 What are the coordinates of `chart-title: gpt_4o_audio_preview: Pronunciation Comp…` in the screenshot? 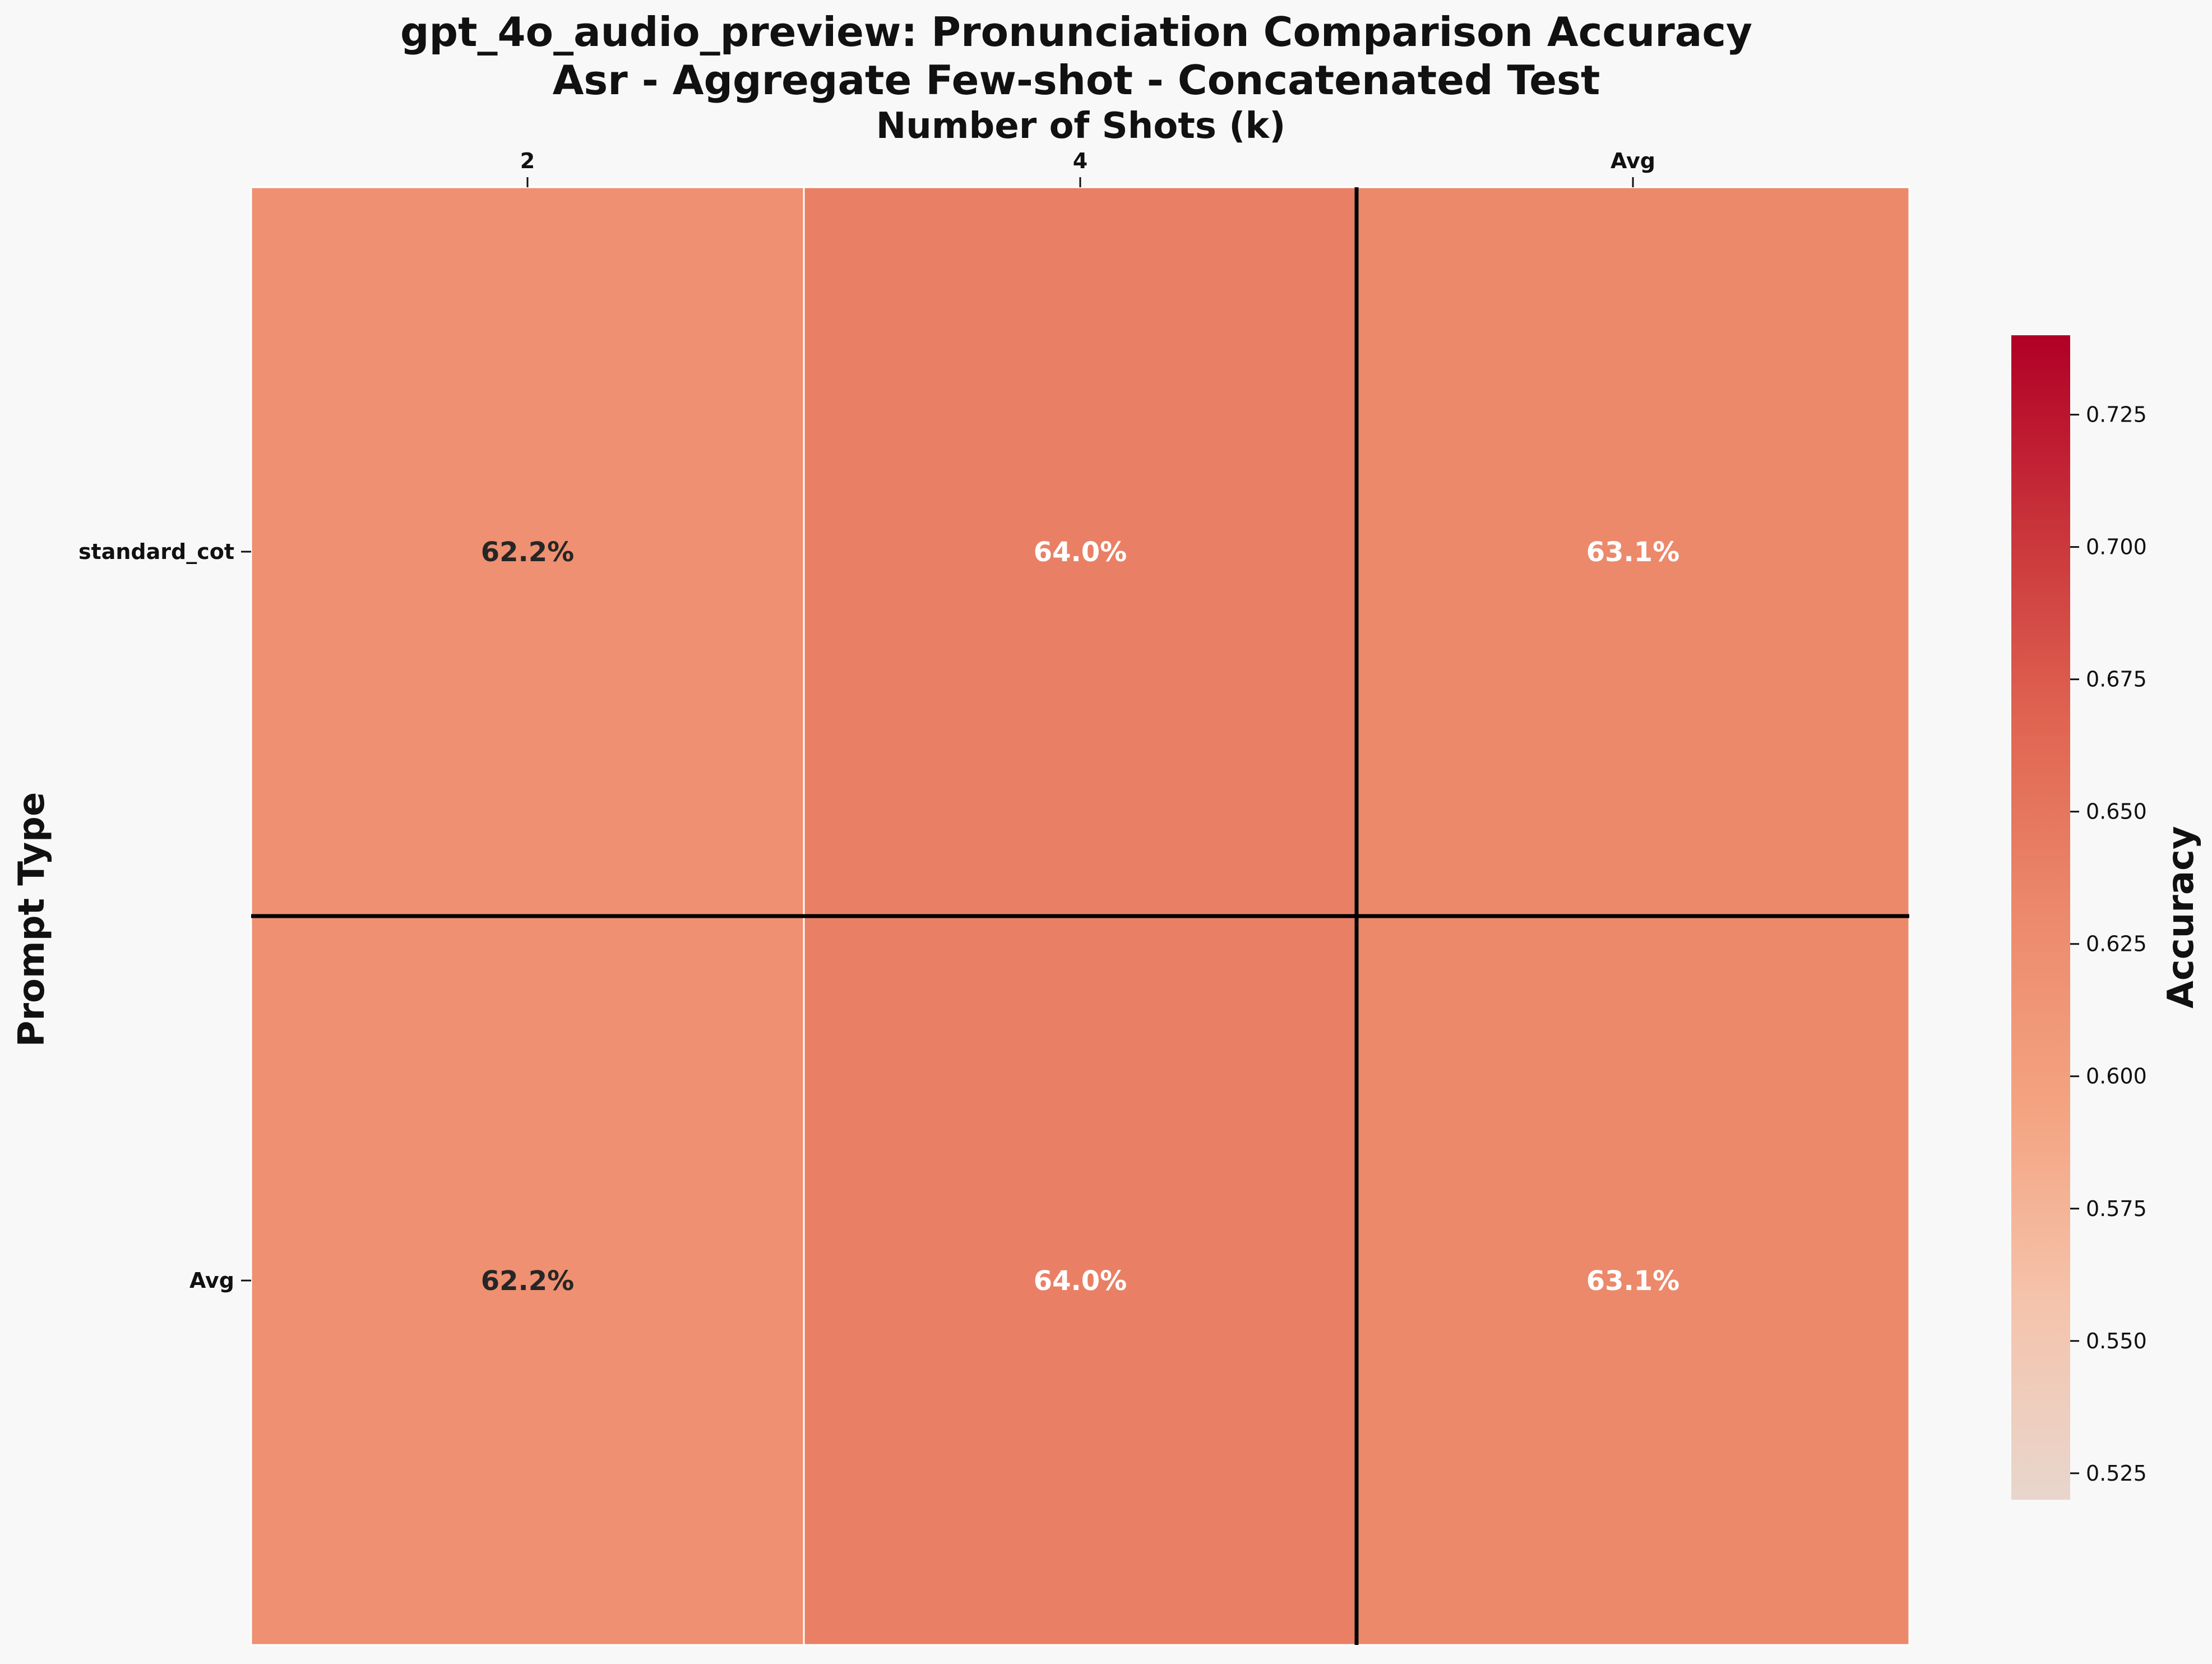 It's located at (1076, 32).